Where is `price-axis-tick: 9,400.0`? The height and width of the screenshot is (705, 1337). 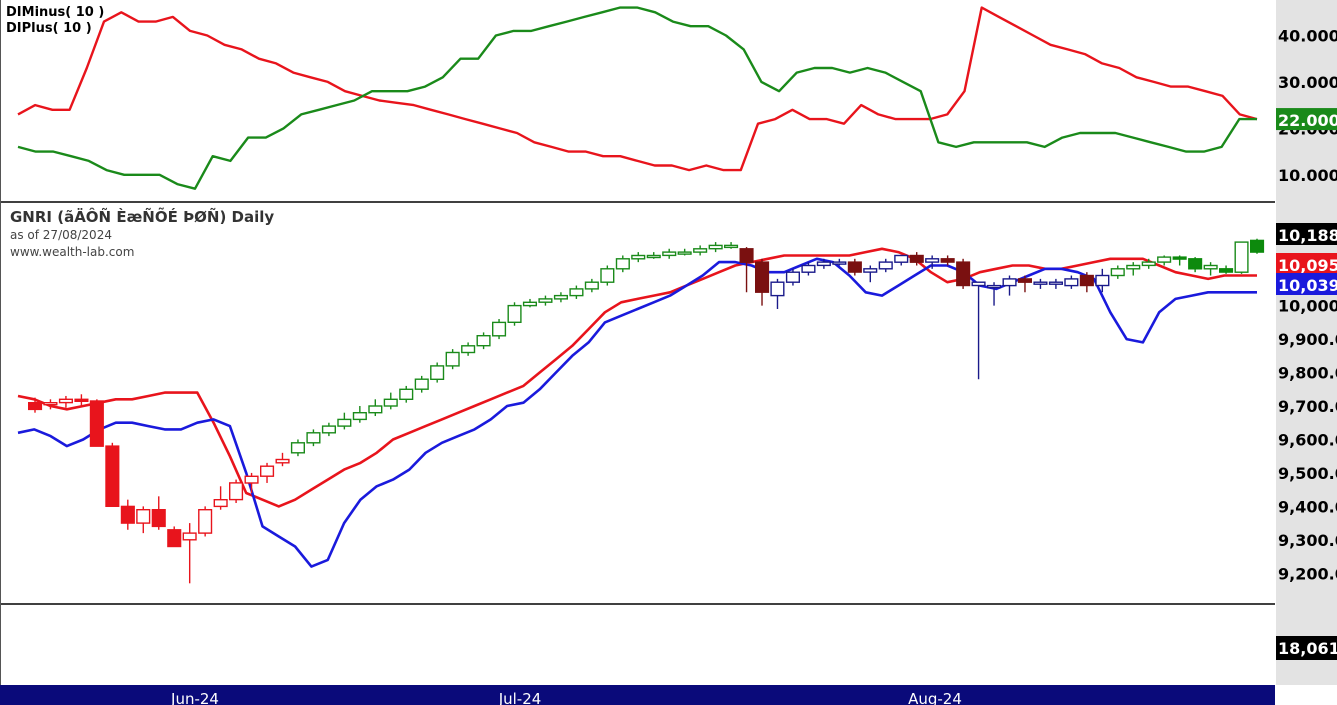 price-axis-tick: 9,400.0 is located at coordinates (1307, 506).